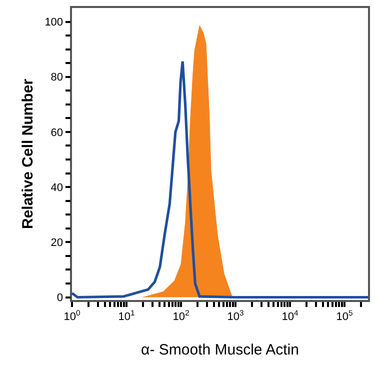  I want to click on y-axis-title: Relative Cell Number, so click(27, 154).